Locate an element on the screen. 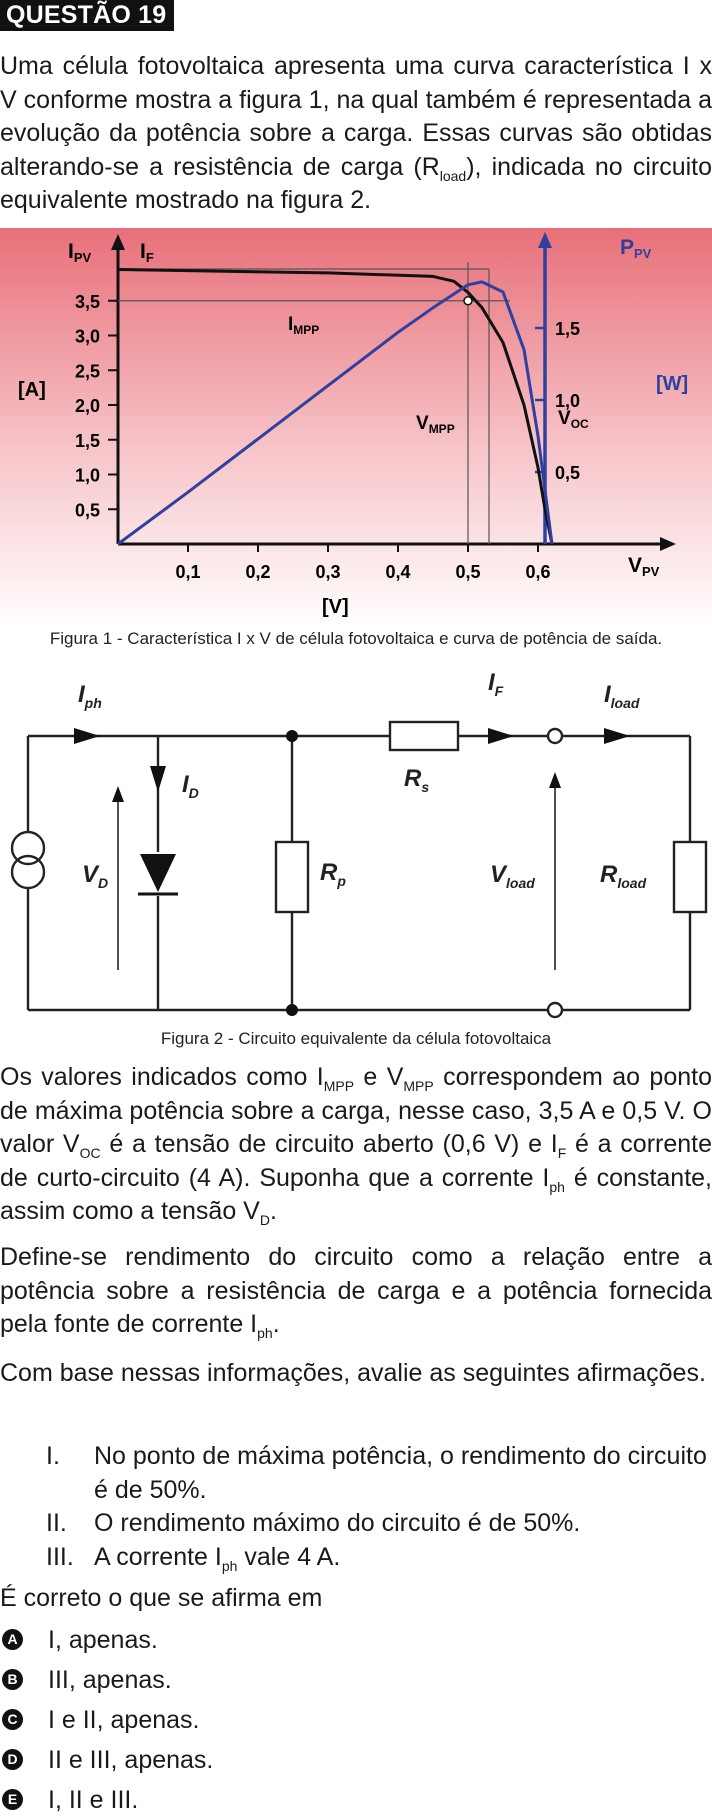 This screenshot has width=712, height=1820. option-letter-badge: E is located at coordinates (12, 1799).